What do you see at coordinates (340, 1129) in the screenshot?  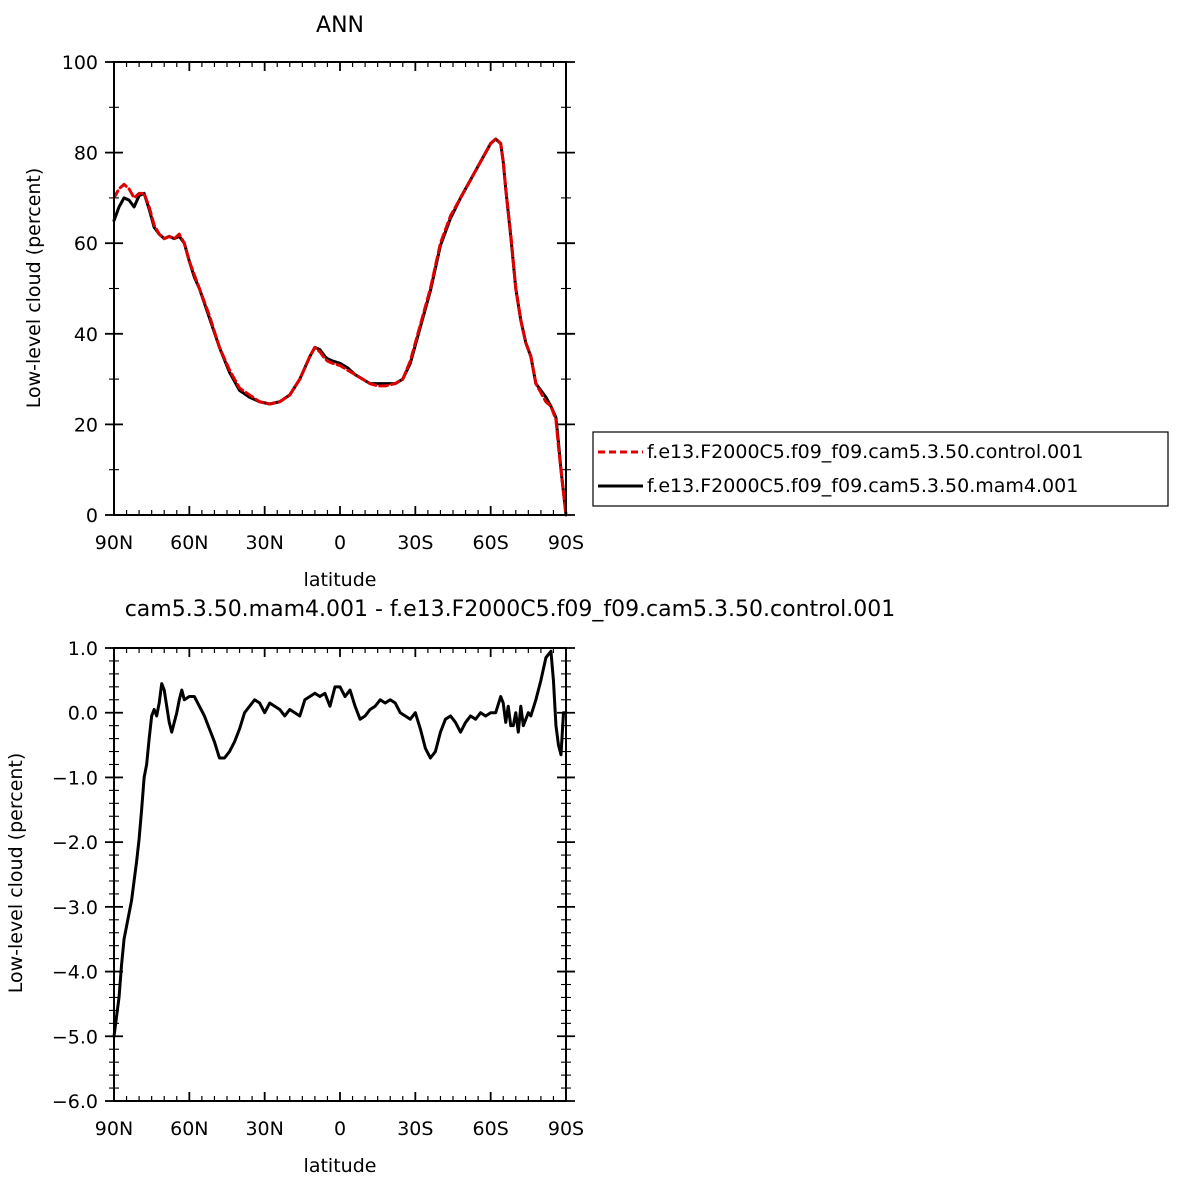 I see `bottom-chart-x-tick-label: 0` at bounding box center [340, 1129].